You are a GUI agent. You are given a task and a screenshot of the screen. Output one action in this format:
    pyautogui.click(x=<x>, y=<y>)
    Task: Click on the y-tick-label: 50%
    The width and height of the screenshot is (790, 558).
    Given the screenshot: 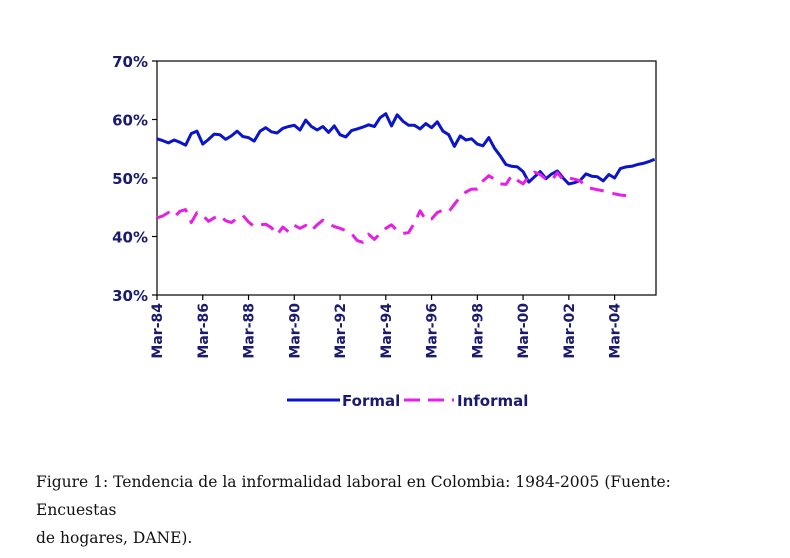 What is the action you would take?
    pyautogui.click(x=130, y=179)
    